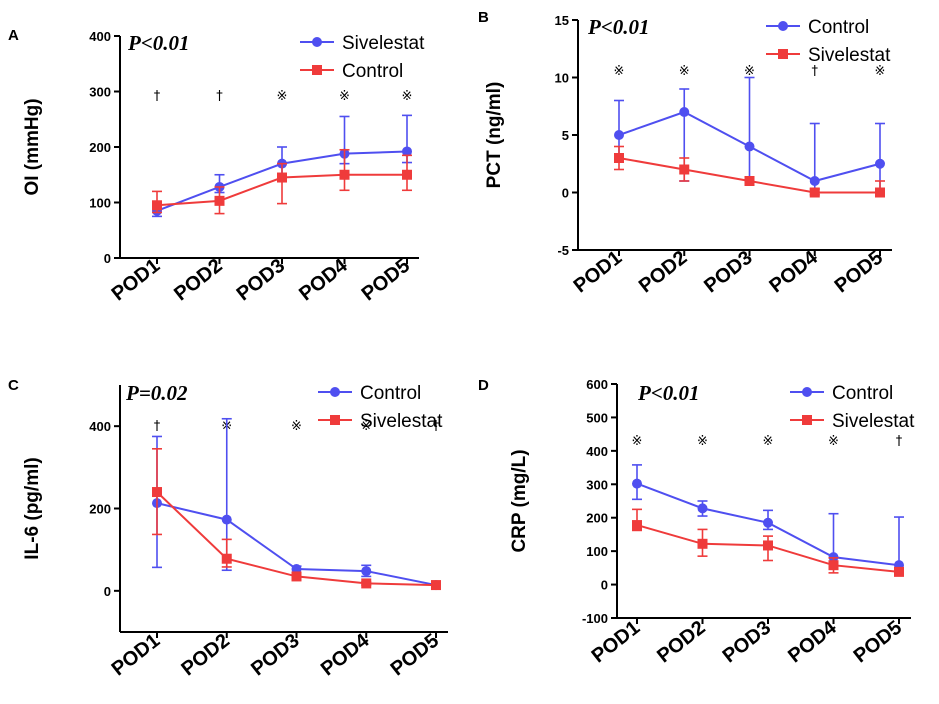 Image resolution: width=939 pixels, height=704 pixels. What do you see at coordinates (32, 146) in the screenshot?
I see `y-axis-label: OI (mmHg)` at bounding box center [32, 146].